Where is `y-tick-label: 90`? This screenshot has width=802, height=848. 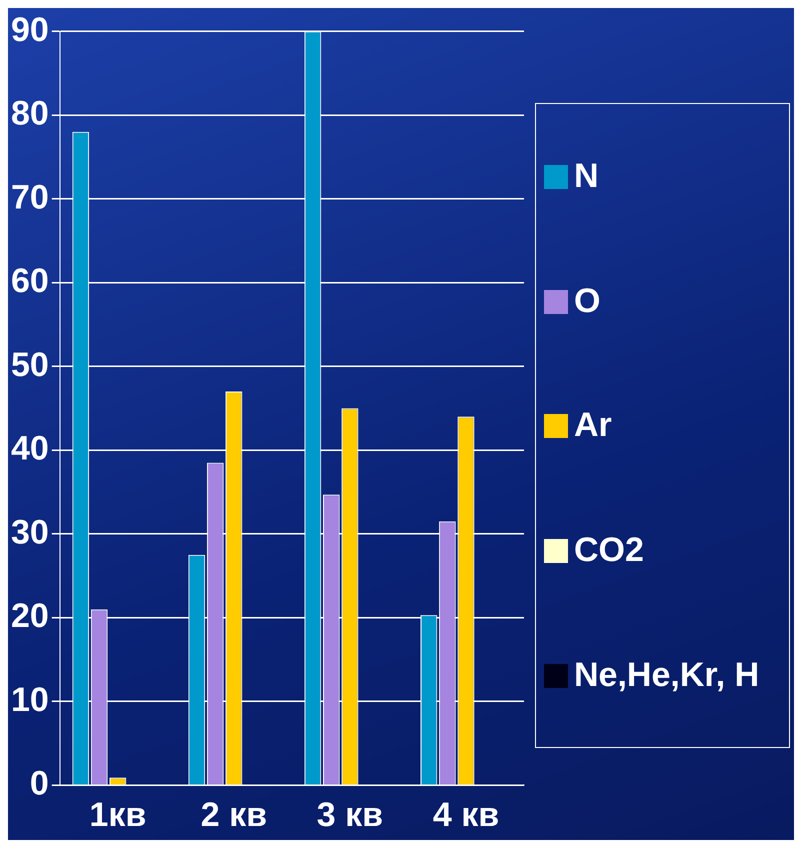 y-tick-label: 90 is located at coordinates (29, 29).